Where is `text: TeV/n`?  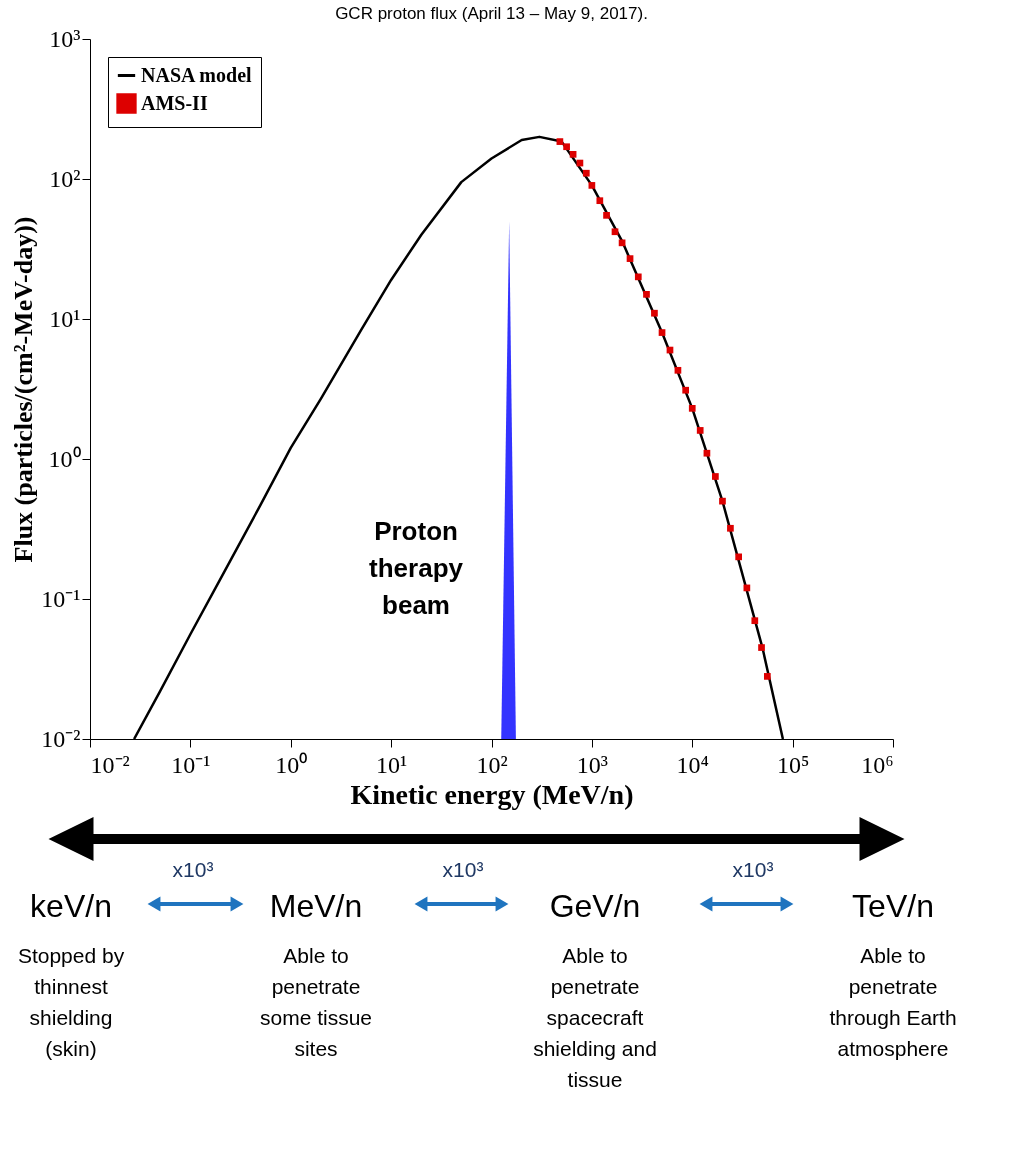
text: TeV/n is located at coordinates (893, 906).